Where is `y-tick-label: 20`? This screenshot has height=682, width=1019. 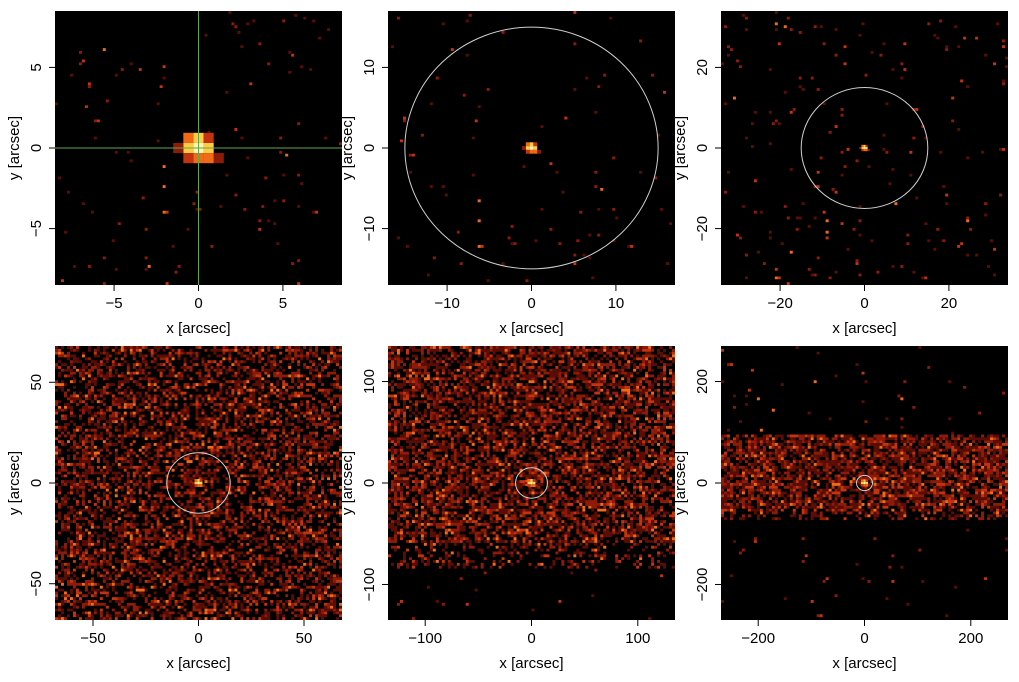
y-tick-label: 20 is located at coordinates (702, 67).